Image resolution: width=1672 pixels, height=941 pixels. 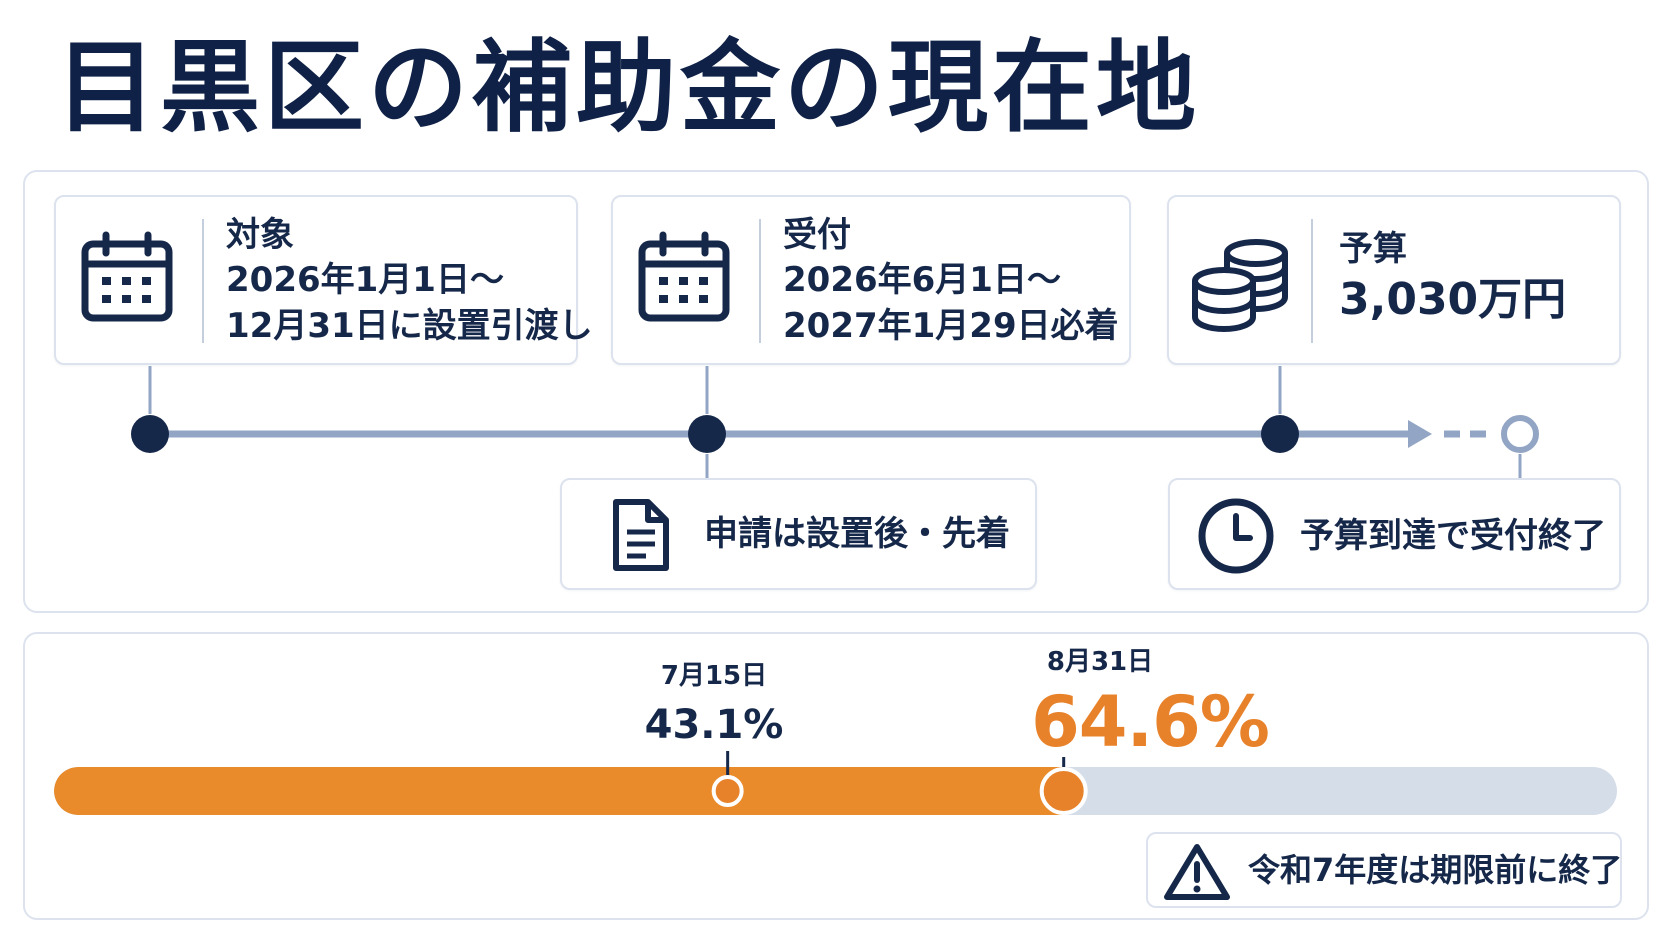 What do you see at coordinates (951, 326) in the screenshot?
I see `card-date-end: 2027年1月29日必着` at bounding box center [951, 326].